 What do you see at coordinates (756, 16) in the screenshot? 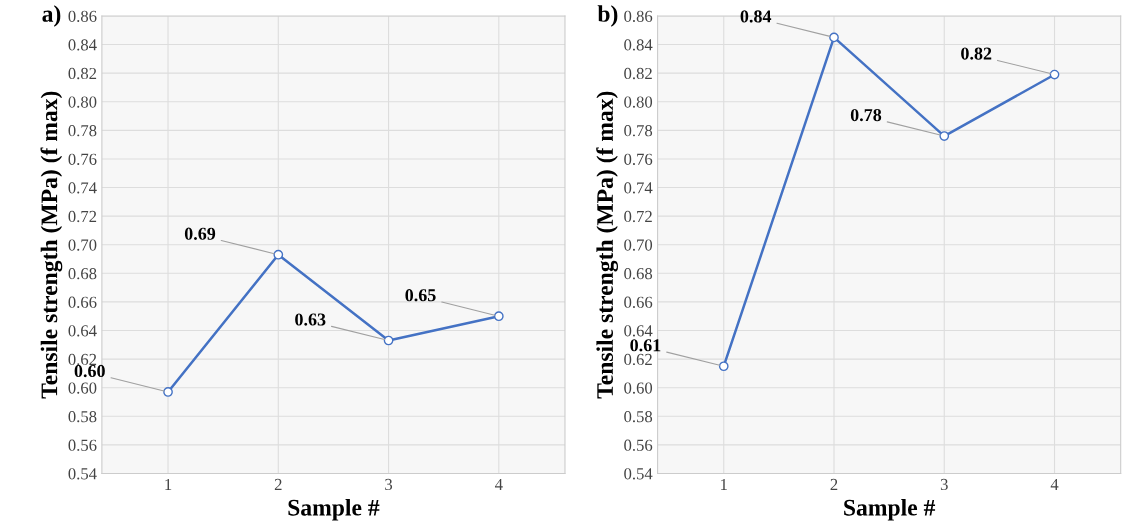
I see `data-label: 0.84` at bounding box center [756, 16].